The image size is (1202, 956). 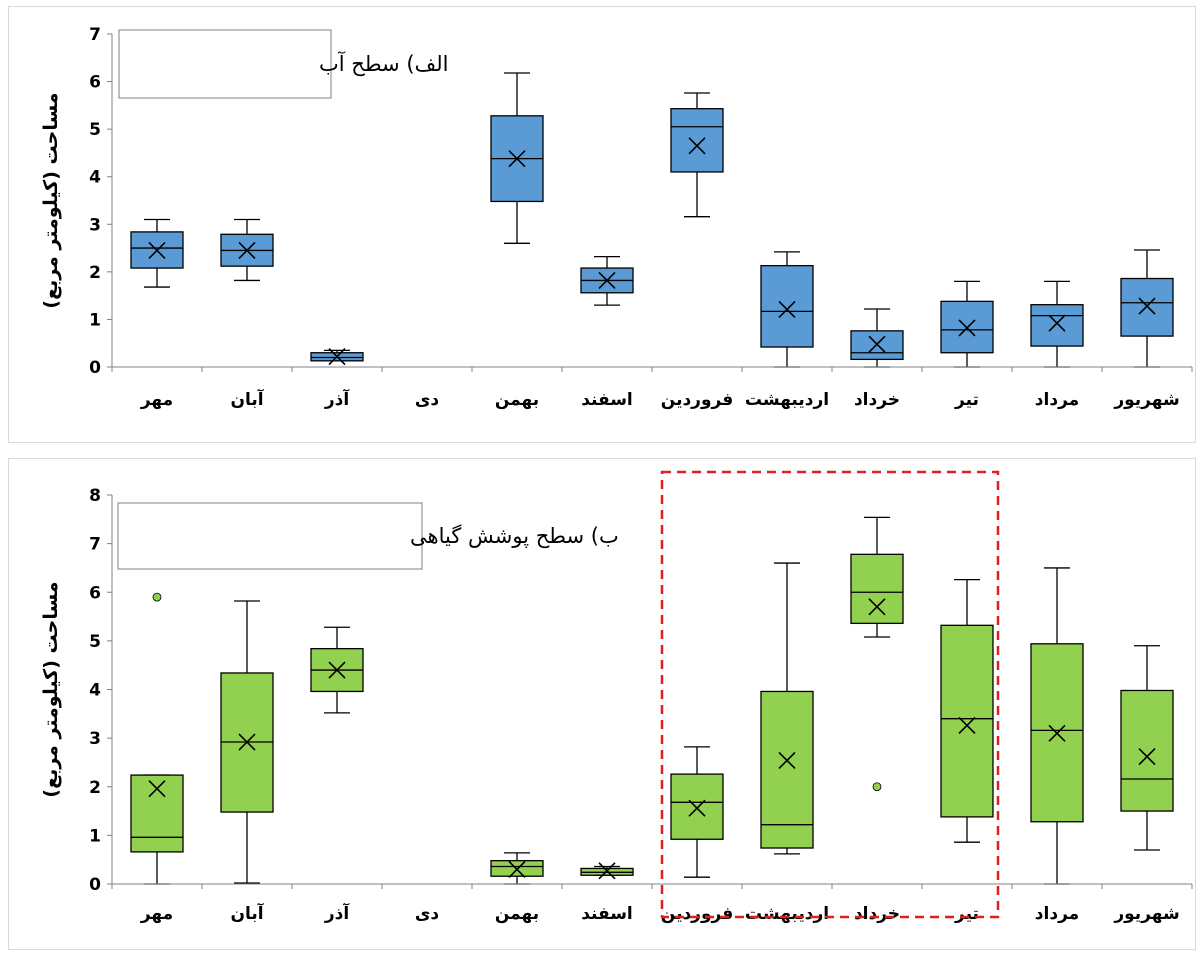 What do you see at coordinates (517, 914) in the screenshot?
I see `x-tick-label: بهمن` at bounding box center [517, 914].